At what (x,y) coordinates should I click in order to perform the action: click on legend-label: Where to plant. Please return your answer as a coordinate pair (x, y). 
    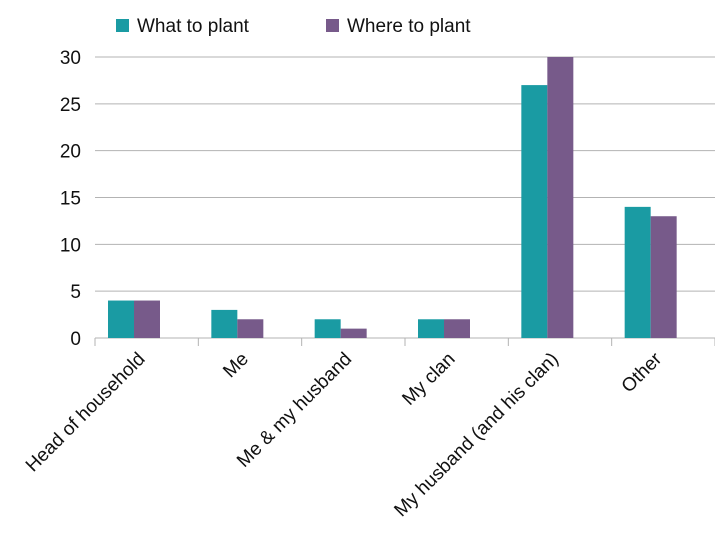
    Looking at the image, I should click on (409, 26).